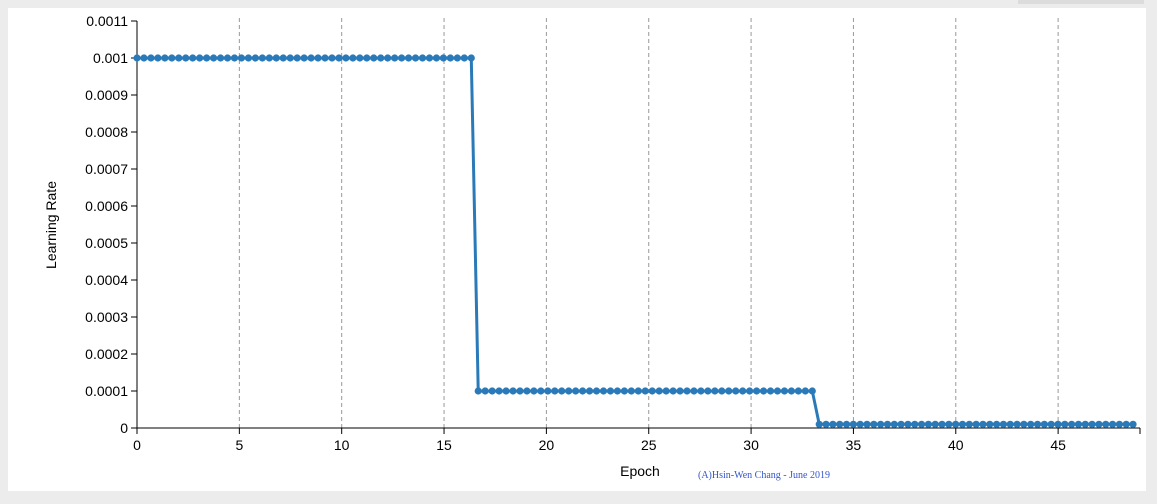 This screenshot has height=504, width=1157. I want to click on y-tick-label: 0, so click(124, 428).